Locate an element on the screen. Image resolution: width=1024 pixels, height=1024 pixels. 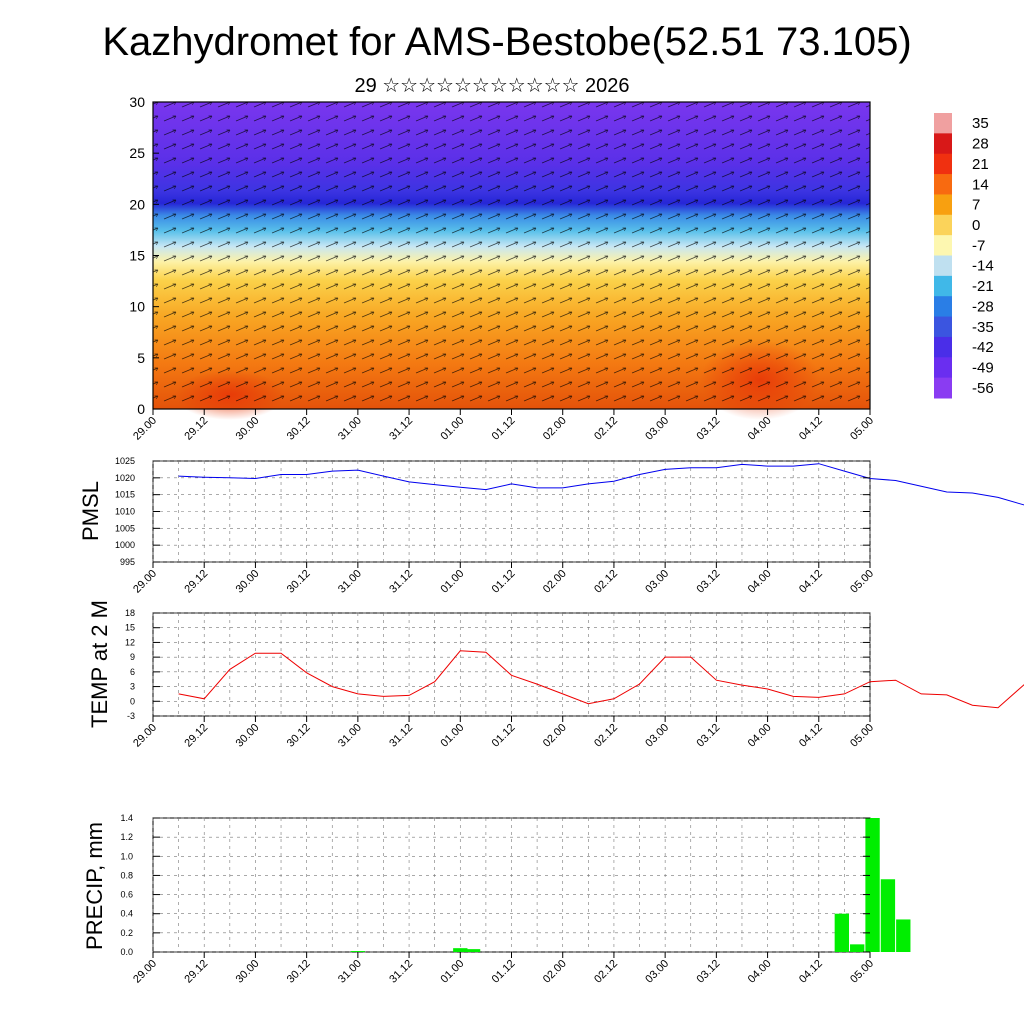
colorbar-label: -35 is located at coordinates (983, 327).